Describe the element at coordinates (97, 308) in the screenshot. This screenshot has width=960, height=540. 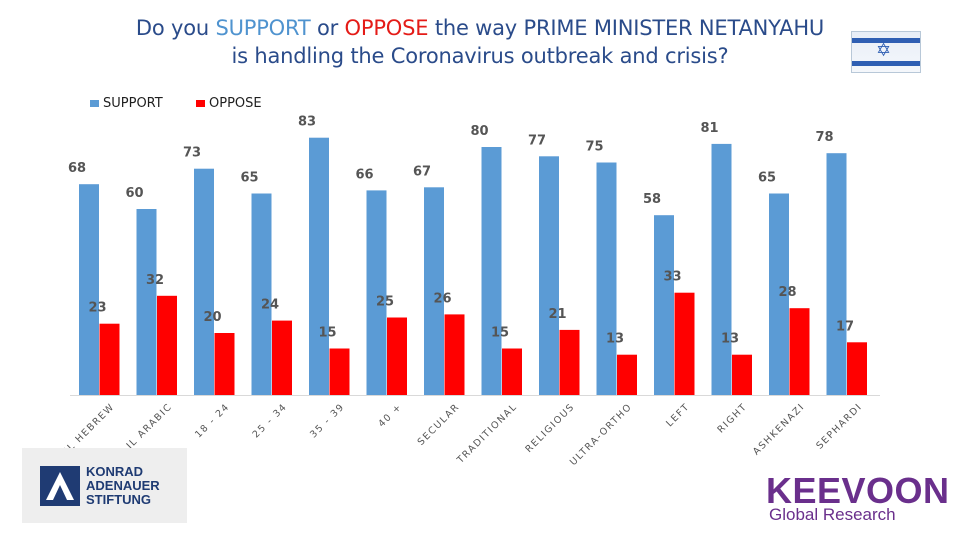
I see `data-label-oppose: 23` at that location.